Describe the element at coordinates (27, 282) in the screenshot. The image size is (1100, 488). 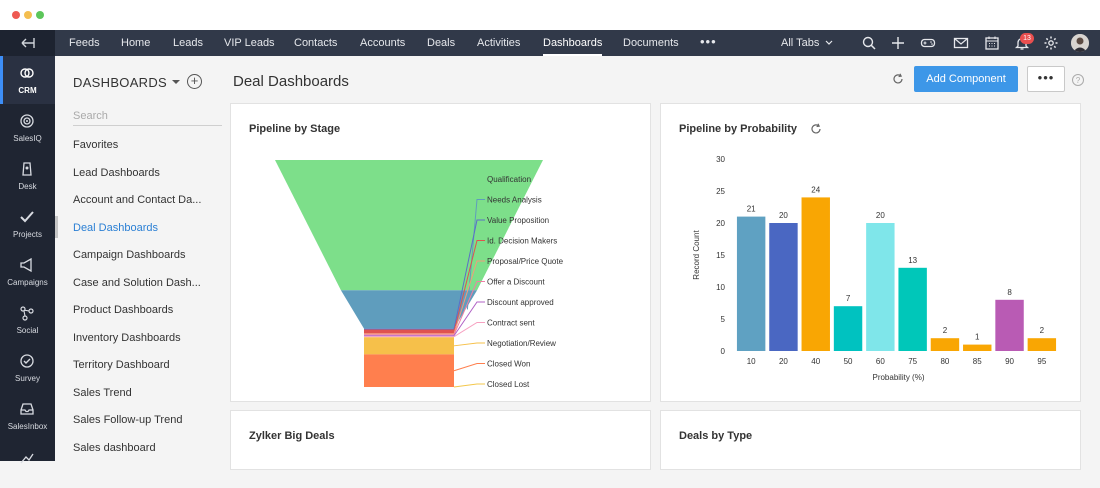
I see `rail-label-campaigns: Campaigns` at that location.